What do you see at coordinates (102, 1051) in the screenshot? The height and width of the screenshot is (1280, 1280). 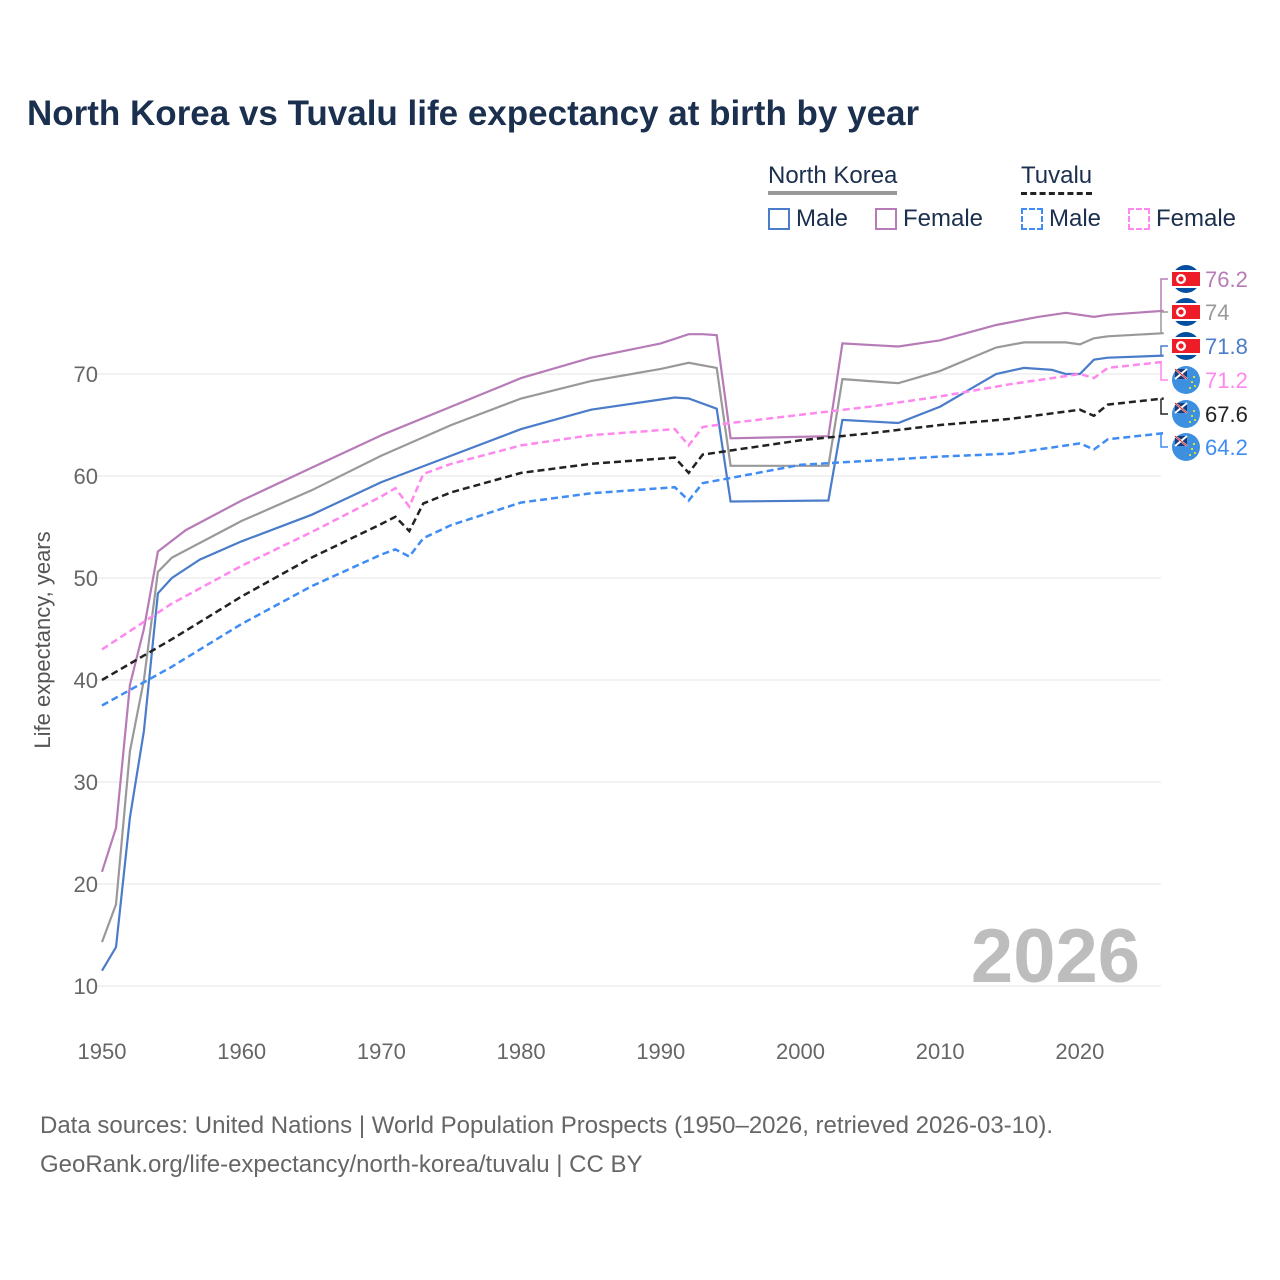 I see `x-tick-label: 1950` at bounding box center [102, 1051].